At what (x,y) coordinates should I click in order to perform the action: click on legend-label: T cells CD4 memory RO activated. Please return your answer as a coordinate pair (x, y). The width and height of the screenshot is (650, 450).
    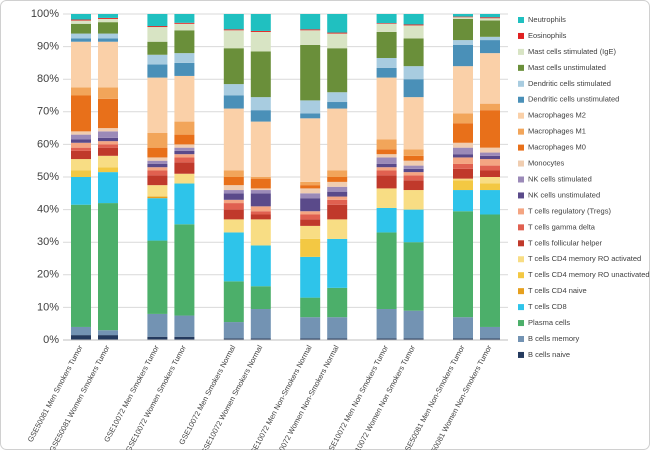
    Looking at the image, I should click on (584, 258).